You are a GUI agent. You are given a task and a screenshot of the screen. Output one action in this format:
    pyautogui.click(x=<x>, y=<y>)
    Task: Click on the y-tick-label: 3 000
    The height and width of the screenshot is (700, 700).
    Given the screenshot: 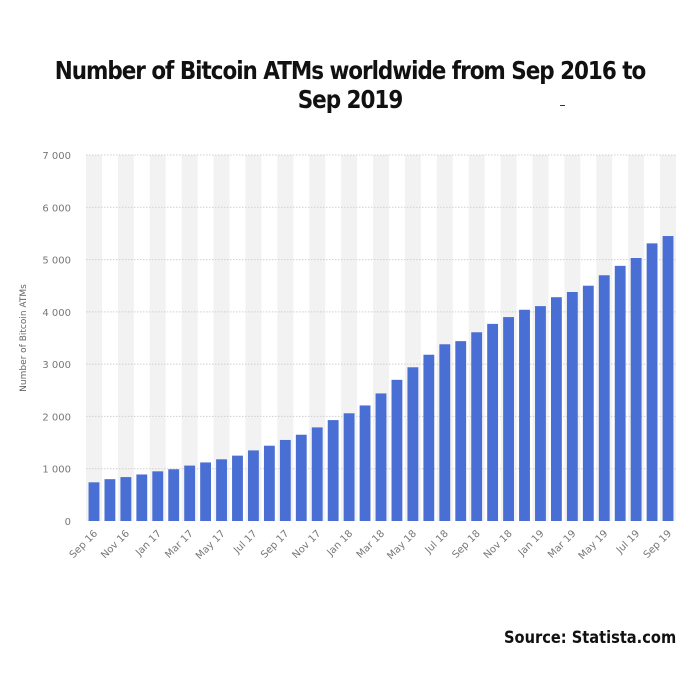 What is the action you would take?
    pyautogui.click(x=56, y=365)
    